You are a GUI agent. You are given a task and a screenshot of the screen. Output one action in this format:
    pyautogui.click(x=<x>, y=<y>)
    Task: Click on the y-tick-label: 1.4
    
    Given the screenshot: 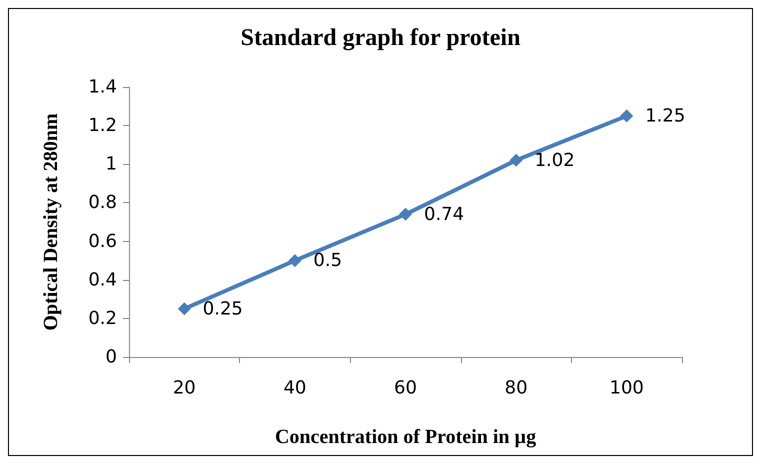 What is the action you would take?
    pyautogui.click(x=102, y=87)
    